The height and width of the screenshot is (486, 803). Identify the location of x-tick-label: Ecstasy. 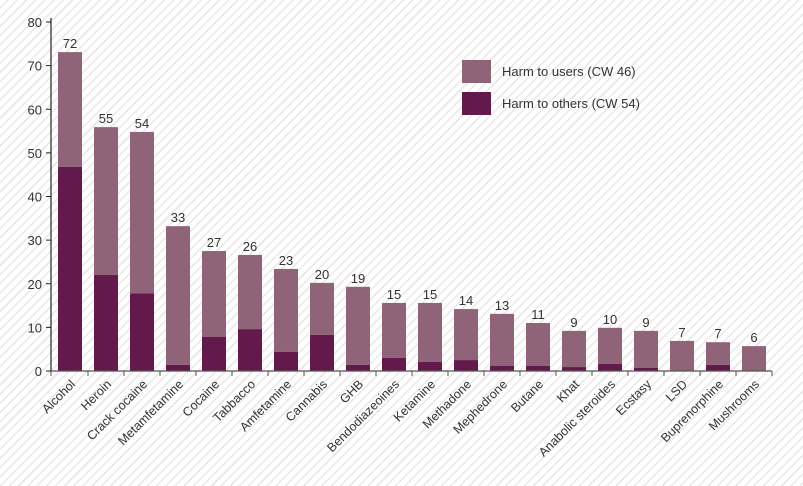
(633, 397).